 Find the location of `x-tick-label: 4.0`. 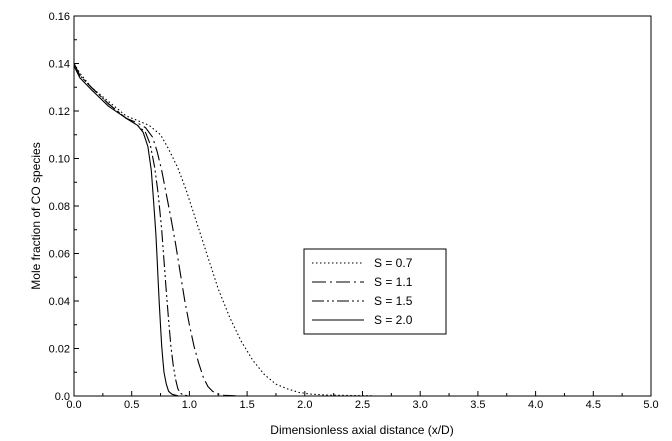

x-tick-label: 4.0 is located at coordinates (535, 405).